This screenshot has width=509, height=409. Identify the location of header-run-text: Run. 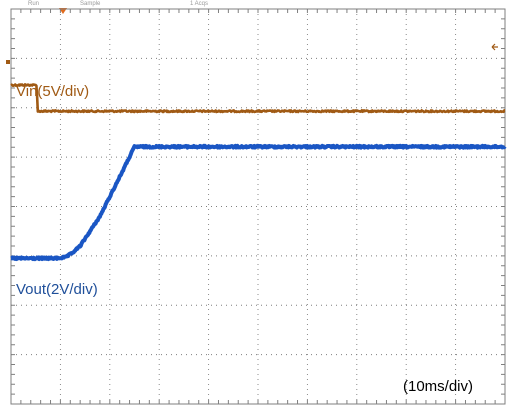
(33, 4).